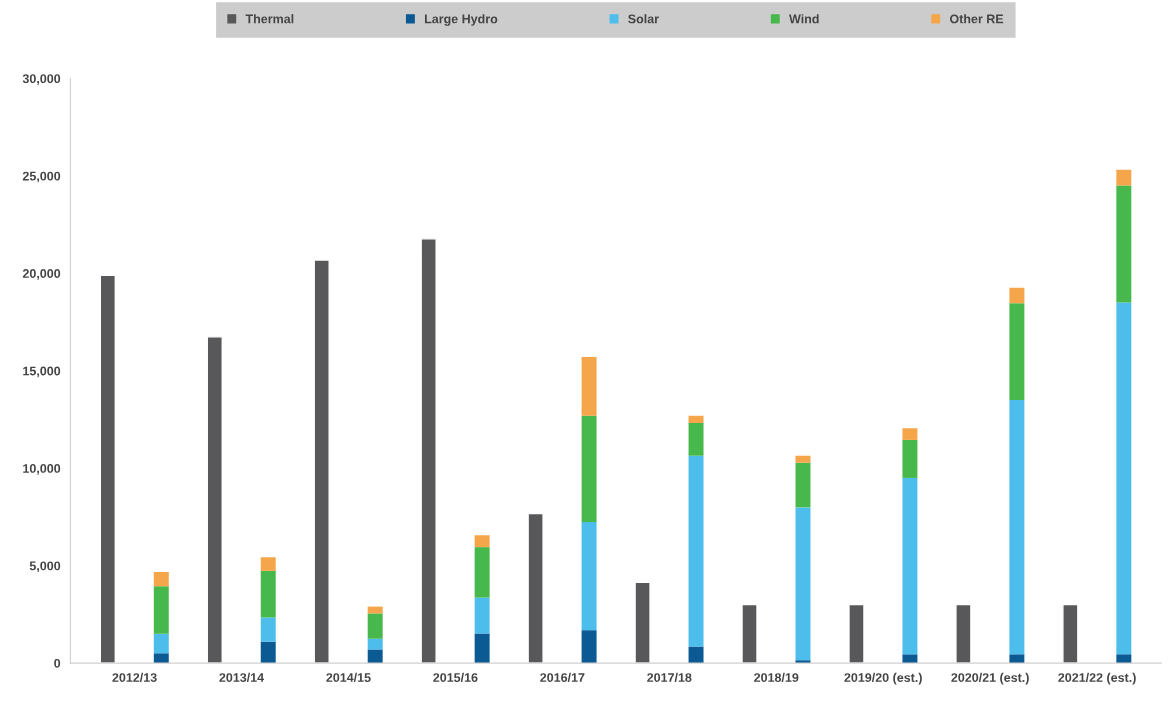 The image size is (1173, 713). I want to click on y-tick-label: 30,000, so click(41, 79).